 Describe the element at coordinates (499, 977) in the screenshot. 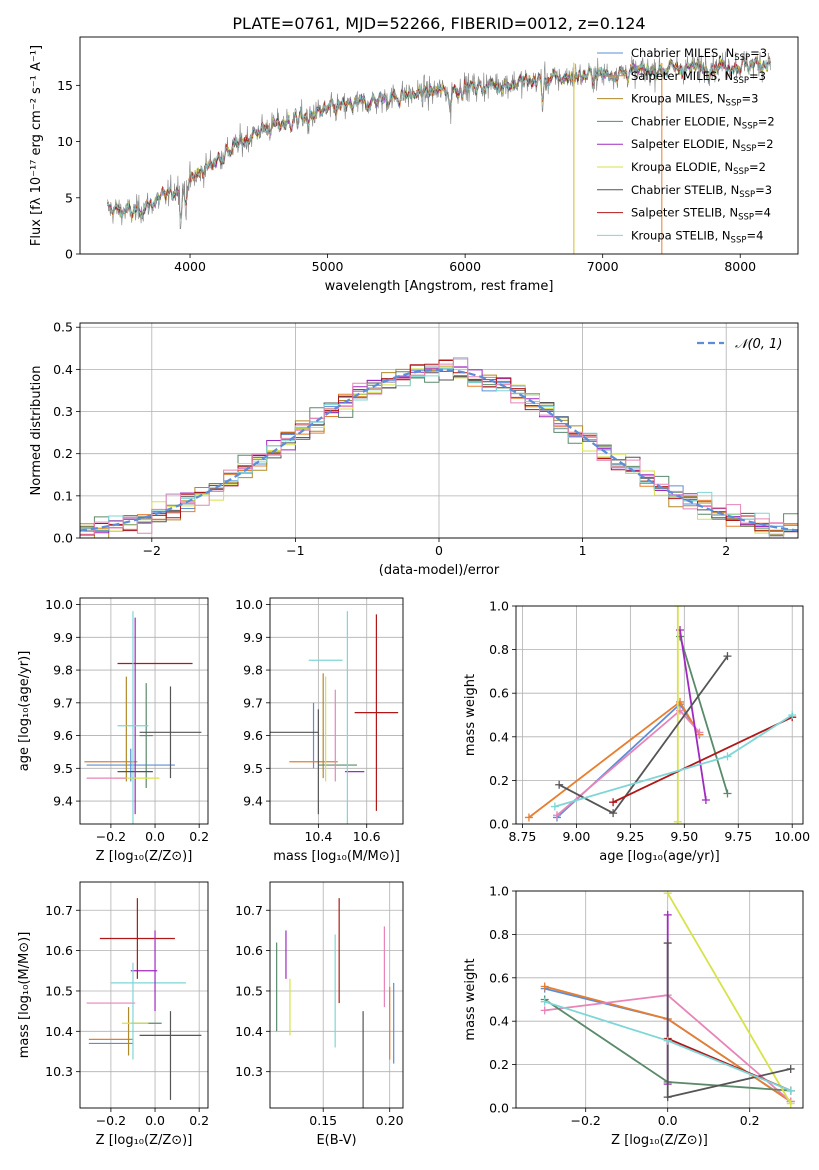

I see `y-tick-label: 0.6` at that location.